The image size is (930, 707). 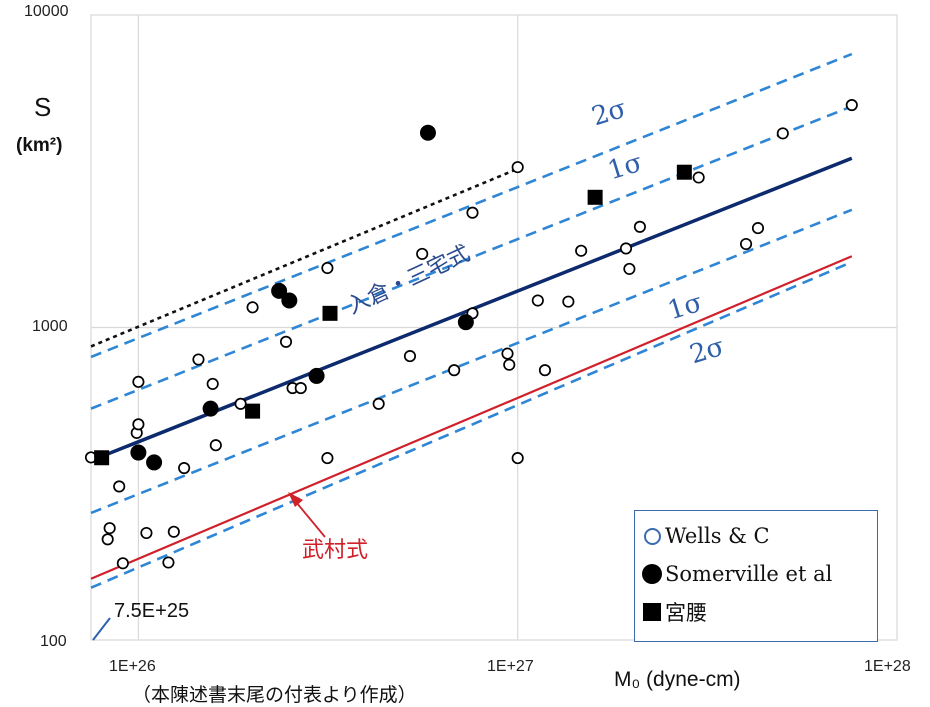 I want to click on square-icon, so click(x=652, y=612).